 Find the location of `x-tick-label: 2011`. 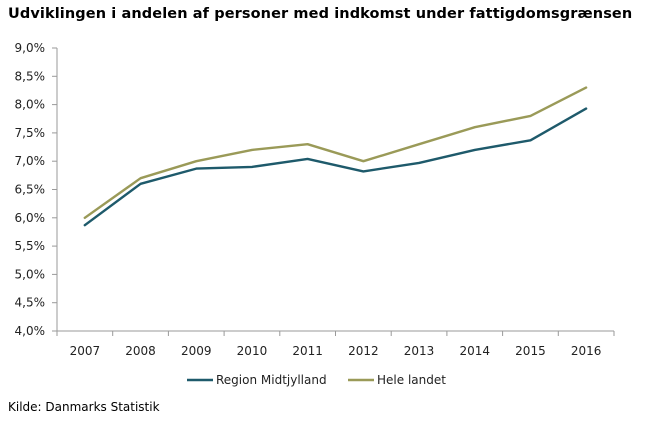

x-tick-label: 2011 is located at coordinates (307, 351).